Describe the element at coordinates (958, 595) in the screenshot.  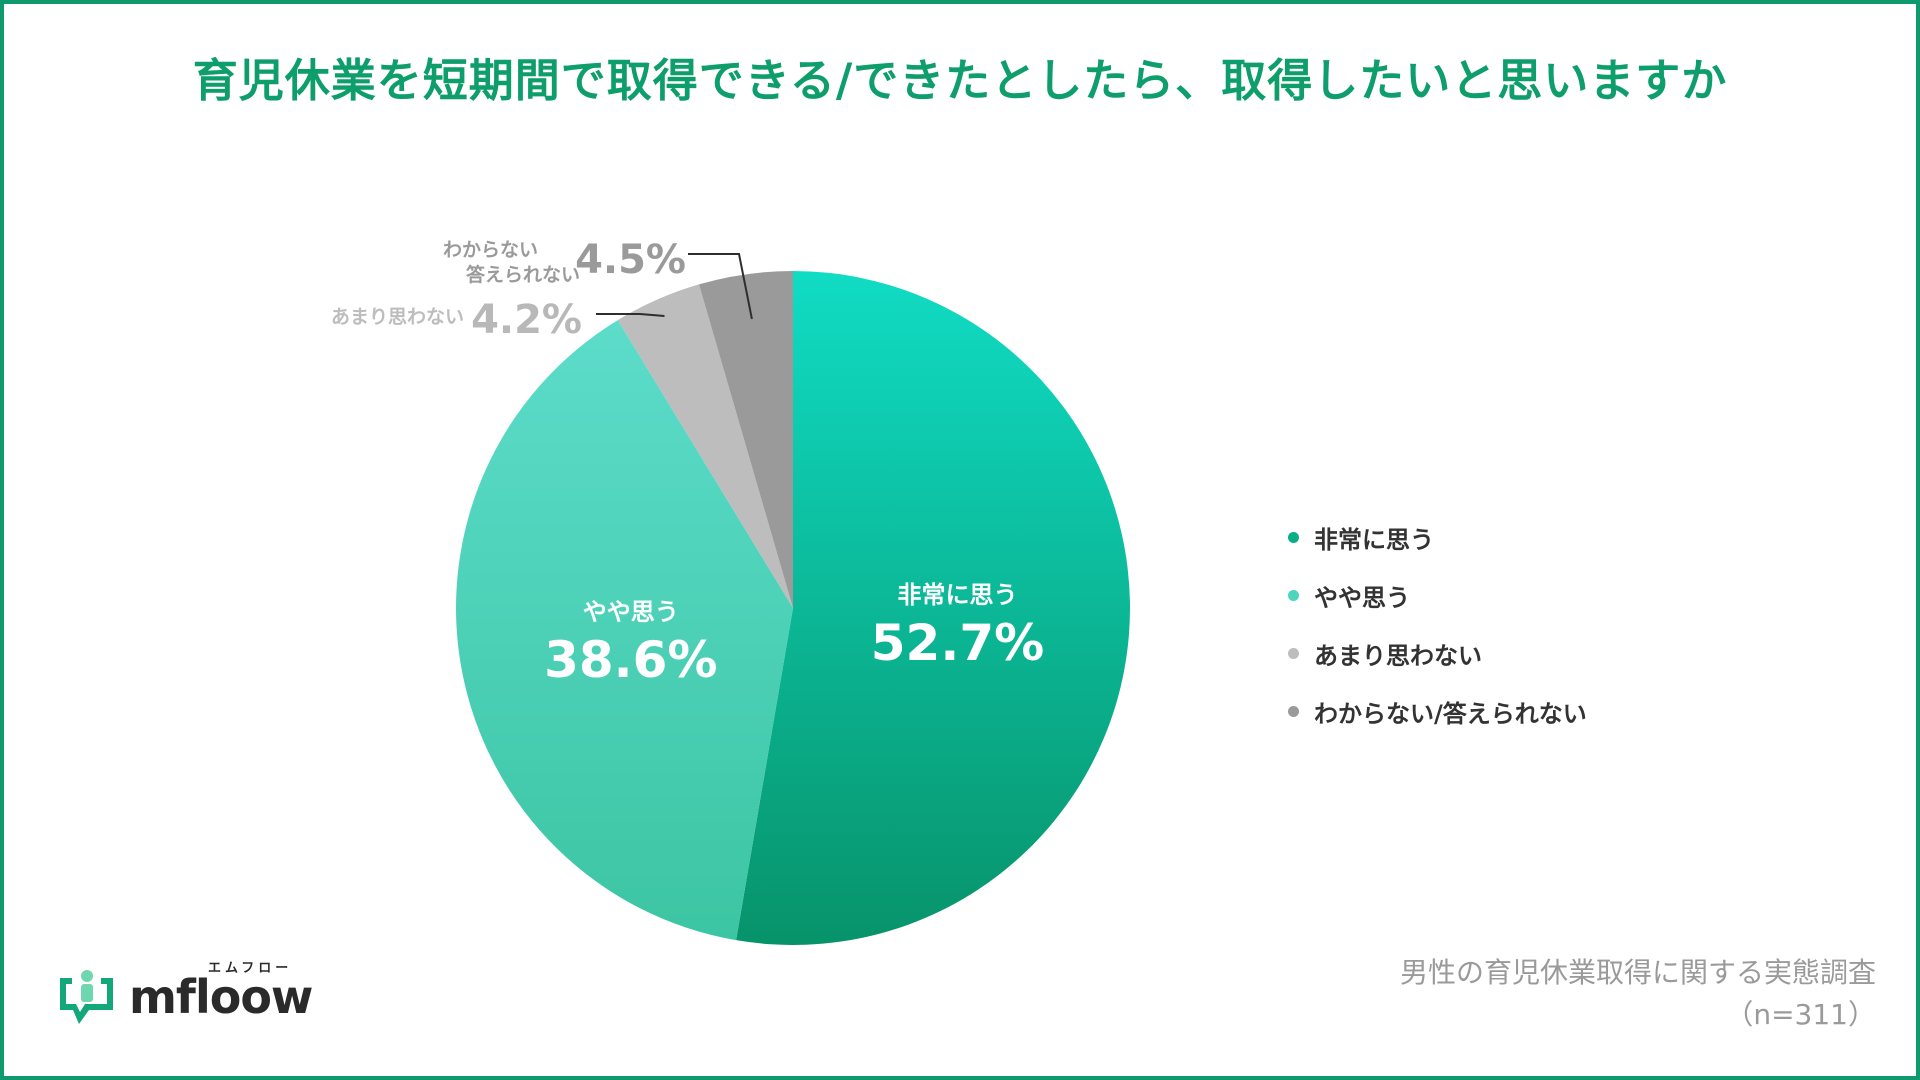
I see `slice-category-label: 非常に思う` at that location.